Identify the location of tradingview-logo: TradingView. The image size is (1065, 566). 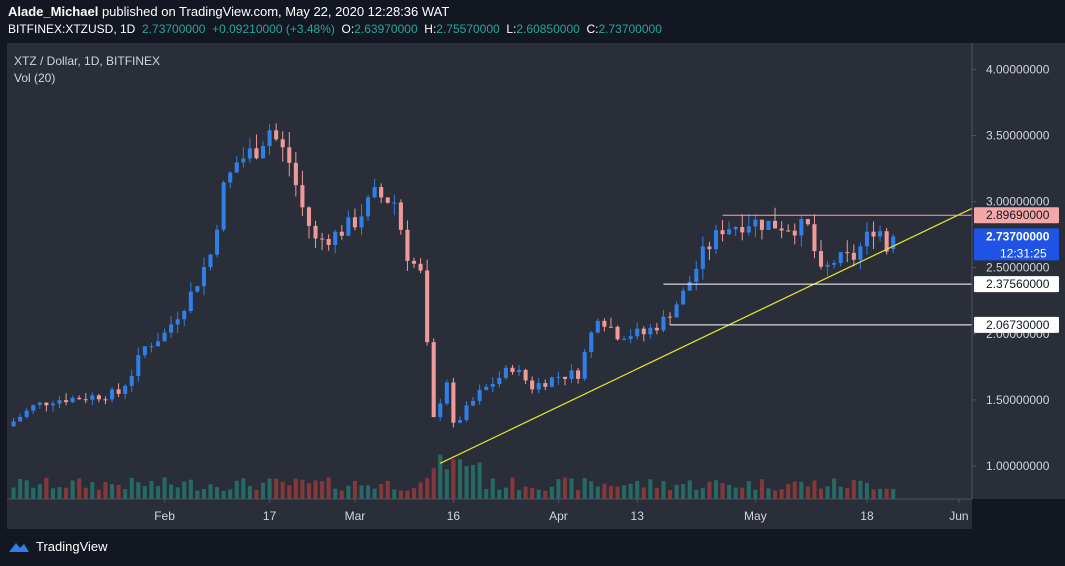
(58, 546).